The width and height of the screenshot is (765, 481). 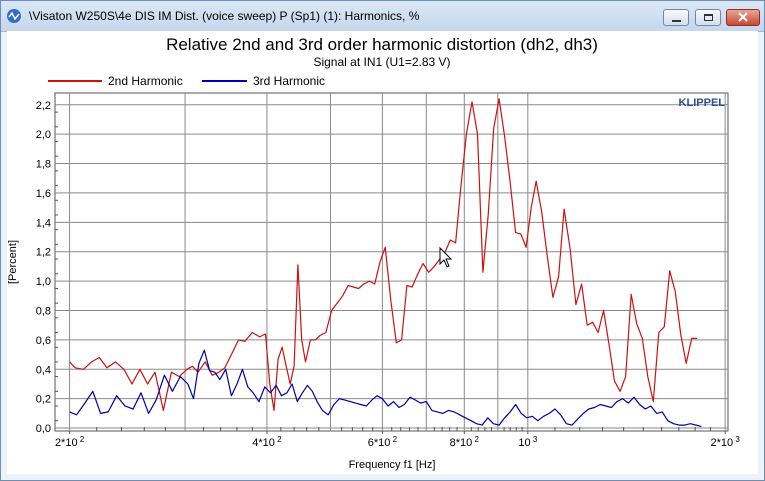 I want to click on close-button, so click(x=743, y=17).